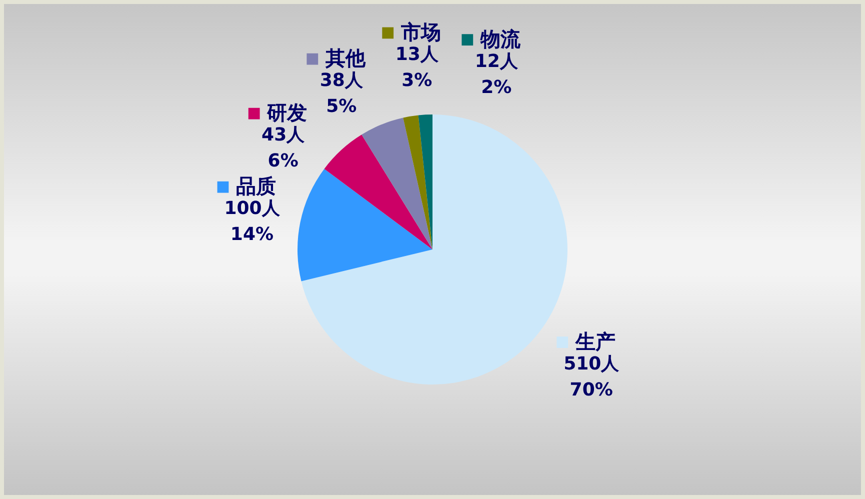  What do you see at coordinates (595, 341) in the screenshot?
I see `legend-label: 生产` at bounding box center [595, 341].